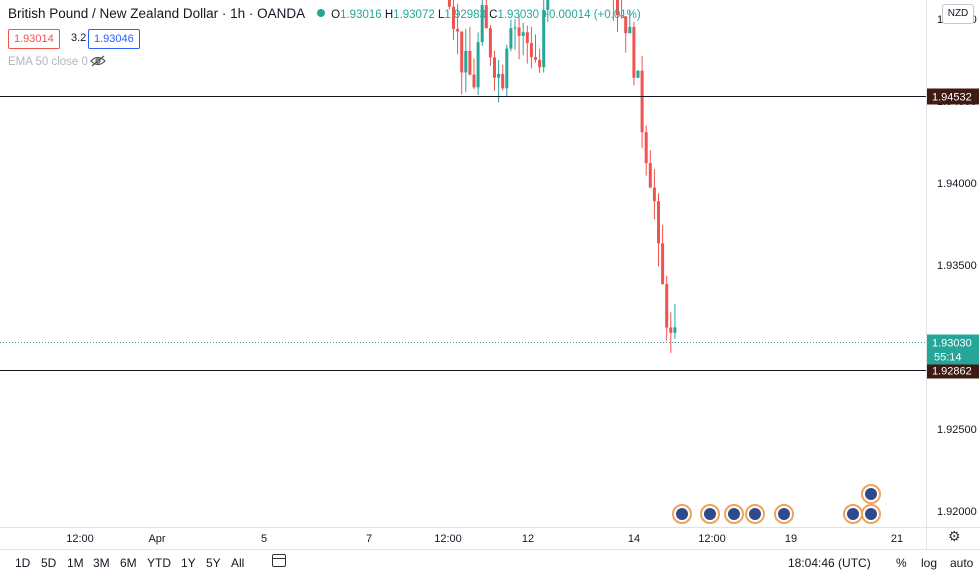 The image size is (980, 575). Describe the element at coordinates (957, 430) in the screenshot. I see `y-tick-label: 1.92500` at that location.